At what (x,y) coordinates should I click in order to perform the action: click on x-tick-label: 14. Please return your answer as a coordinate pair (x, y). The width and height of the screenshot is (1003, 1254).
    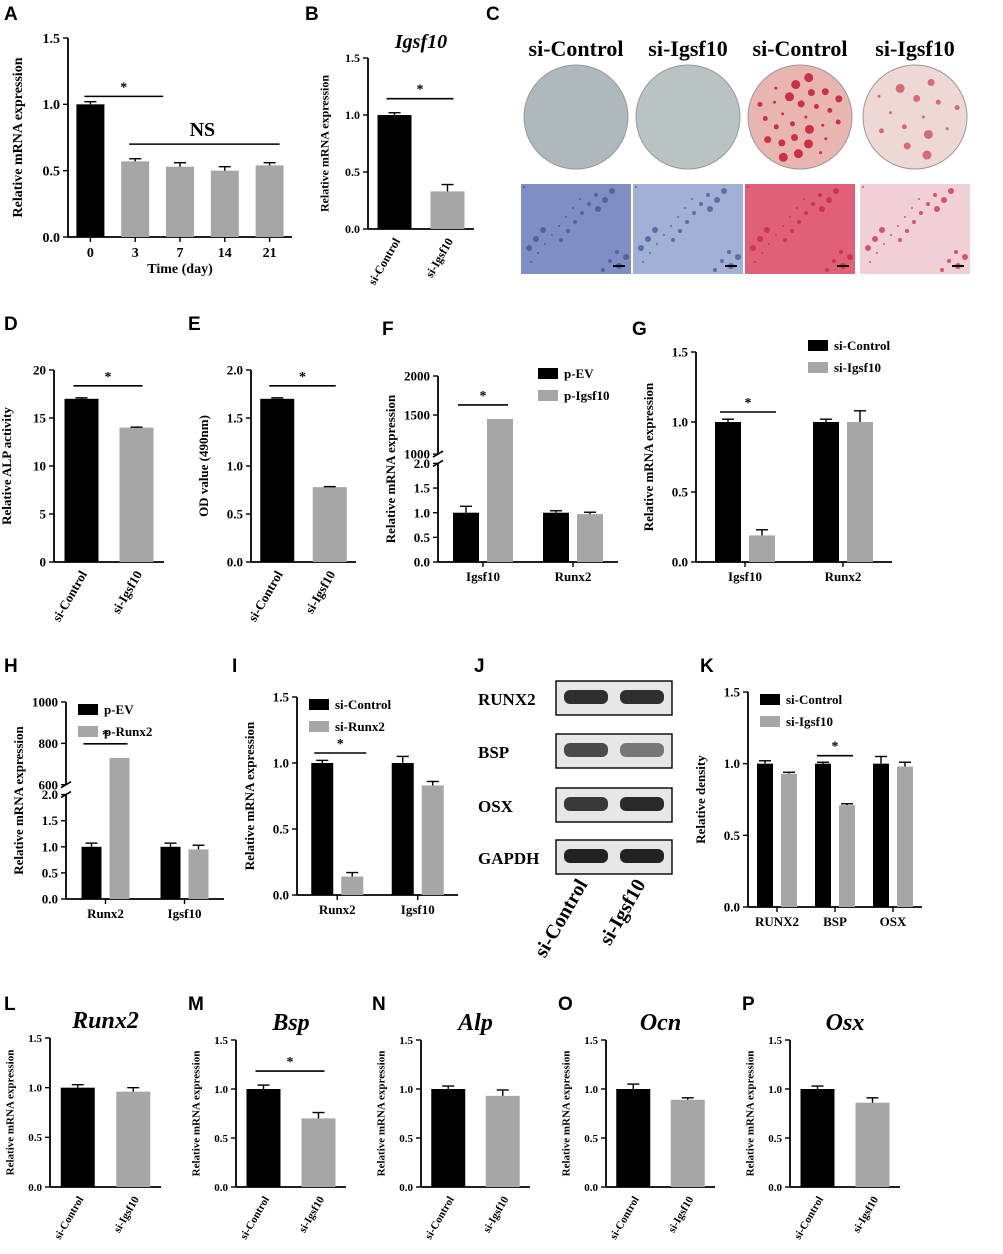
    Looking at the image, I should click on (225, 253).